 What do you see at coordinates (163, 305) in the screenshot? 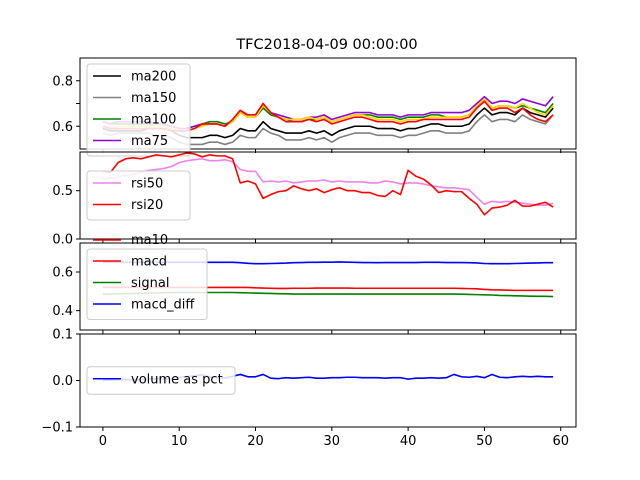
I see `legend-label: macd_diff` at bounding box center [163, 305].